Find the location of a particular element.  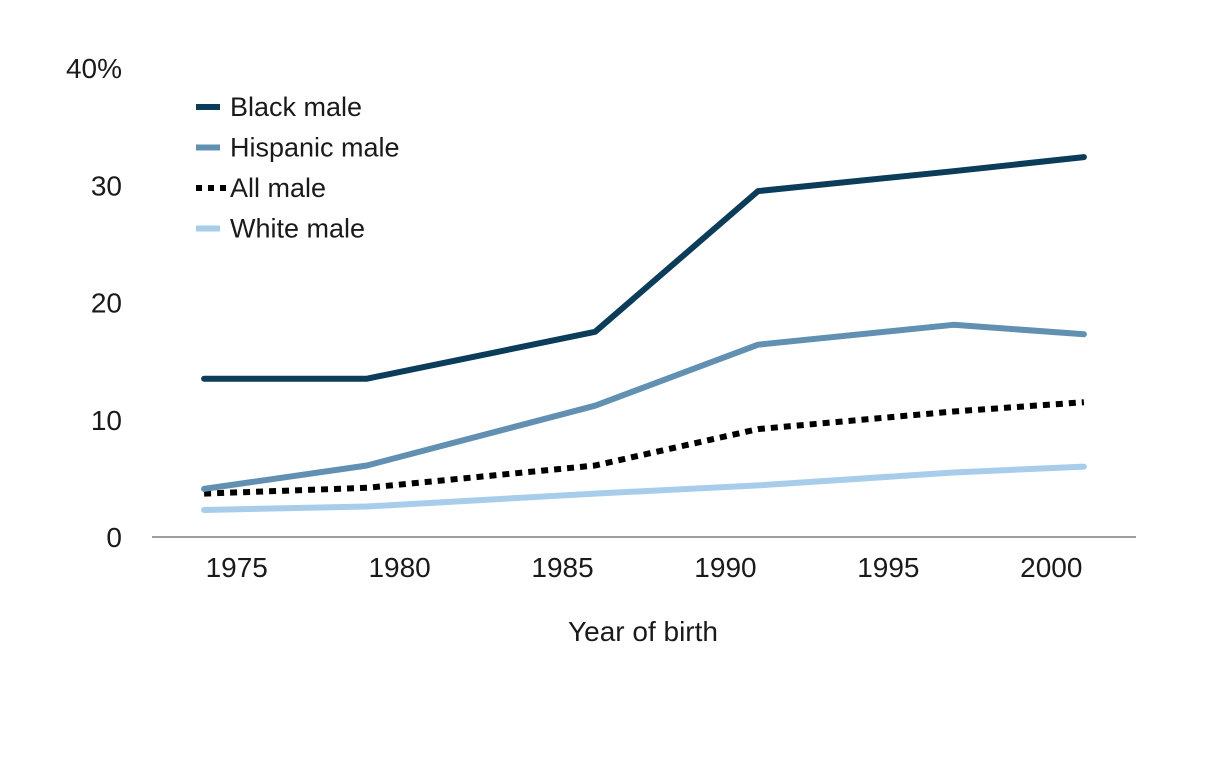

legend-label: White male is located at coordinates (297, 229).